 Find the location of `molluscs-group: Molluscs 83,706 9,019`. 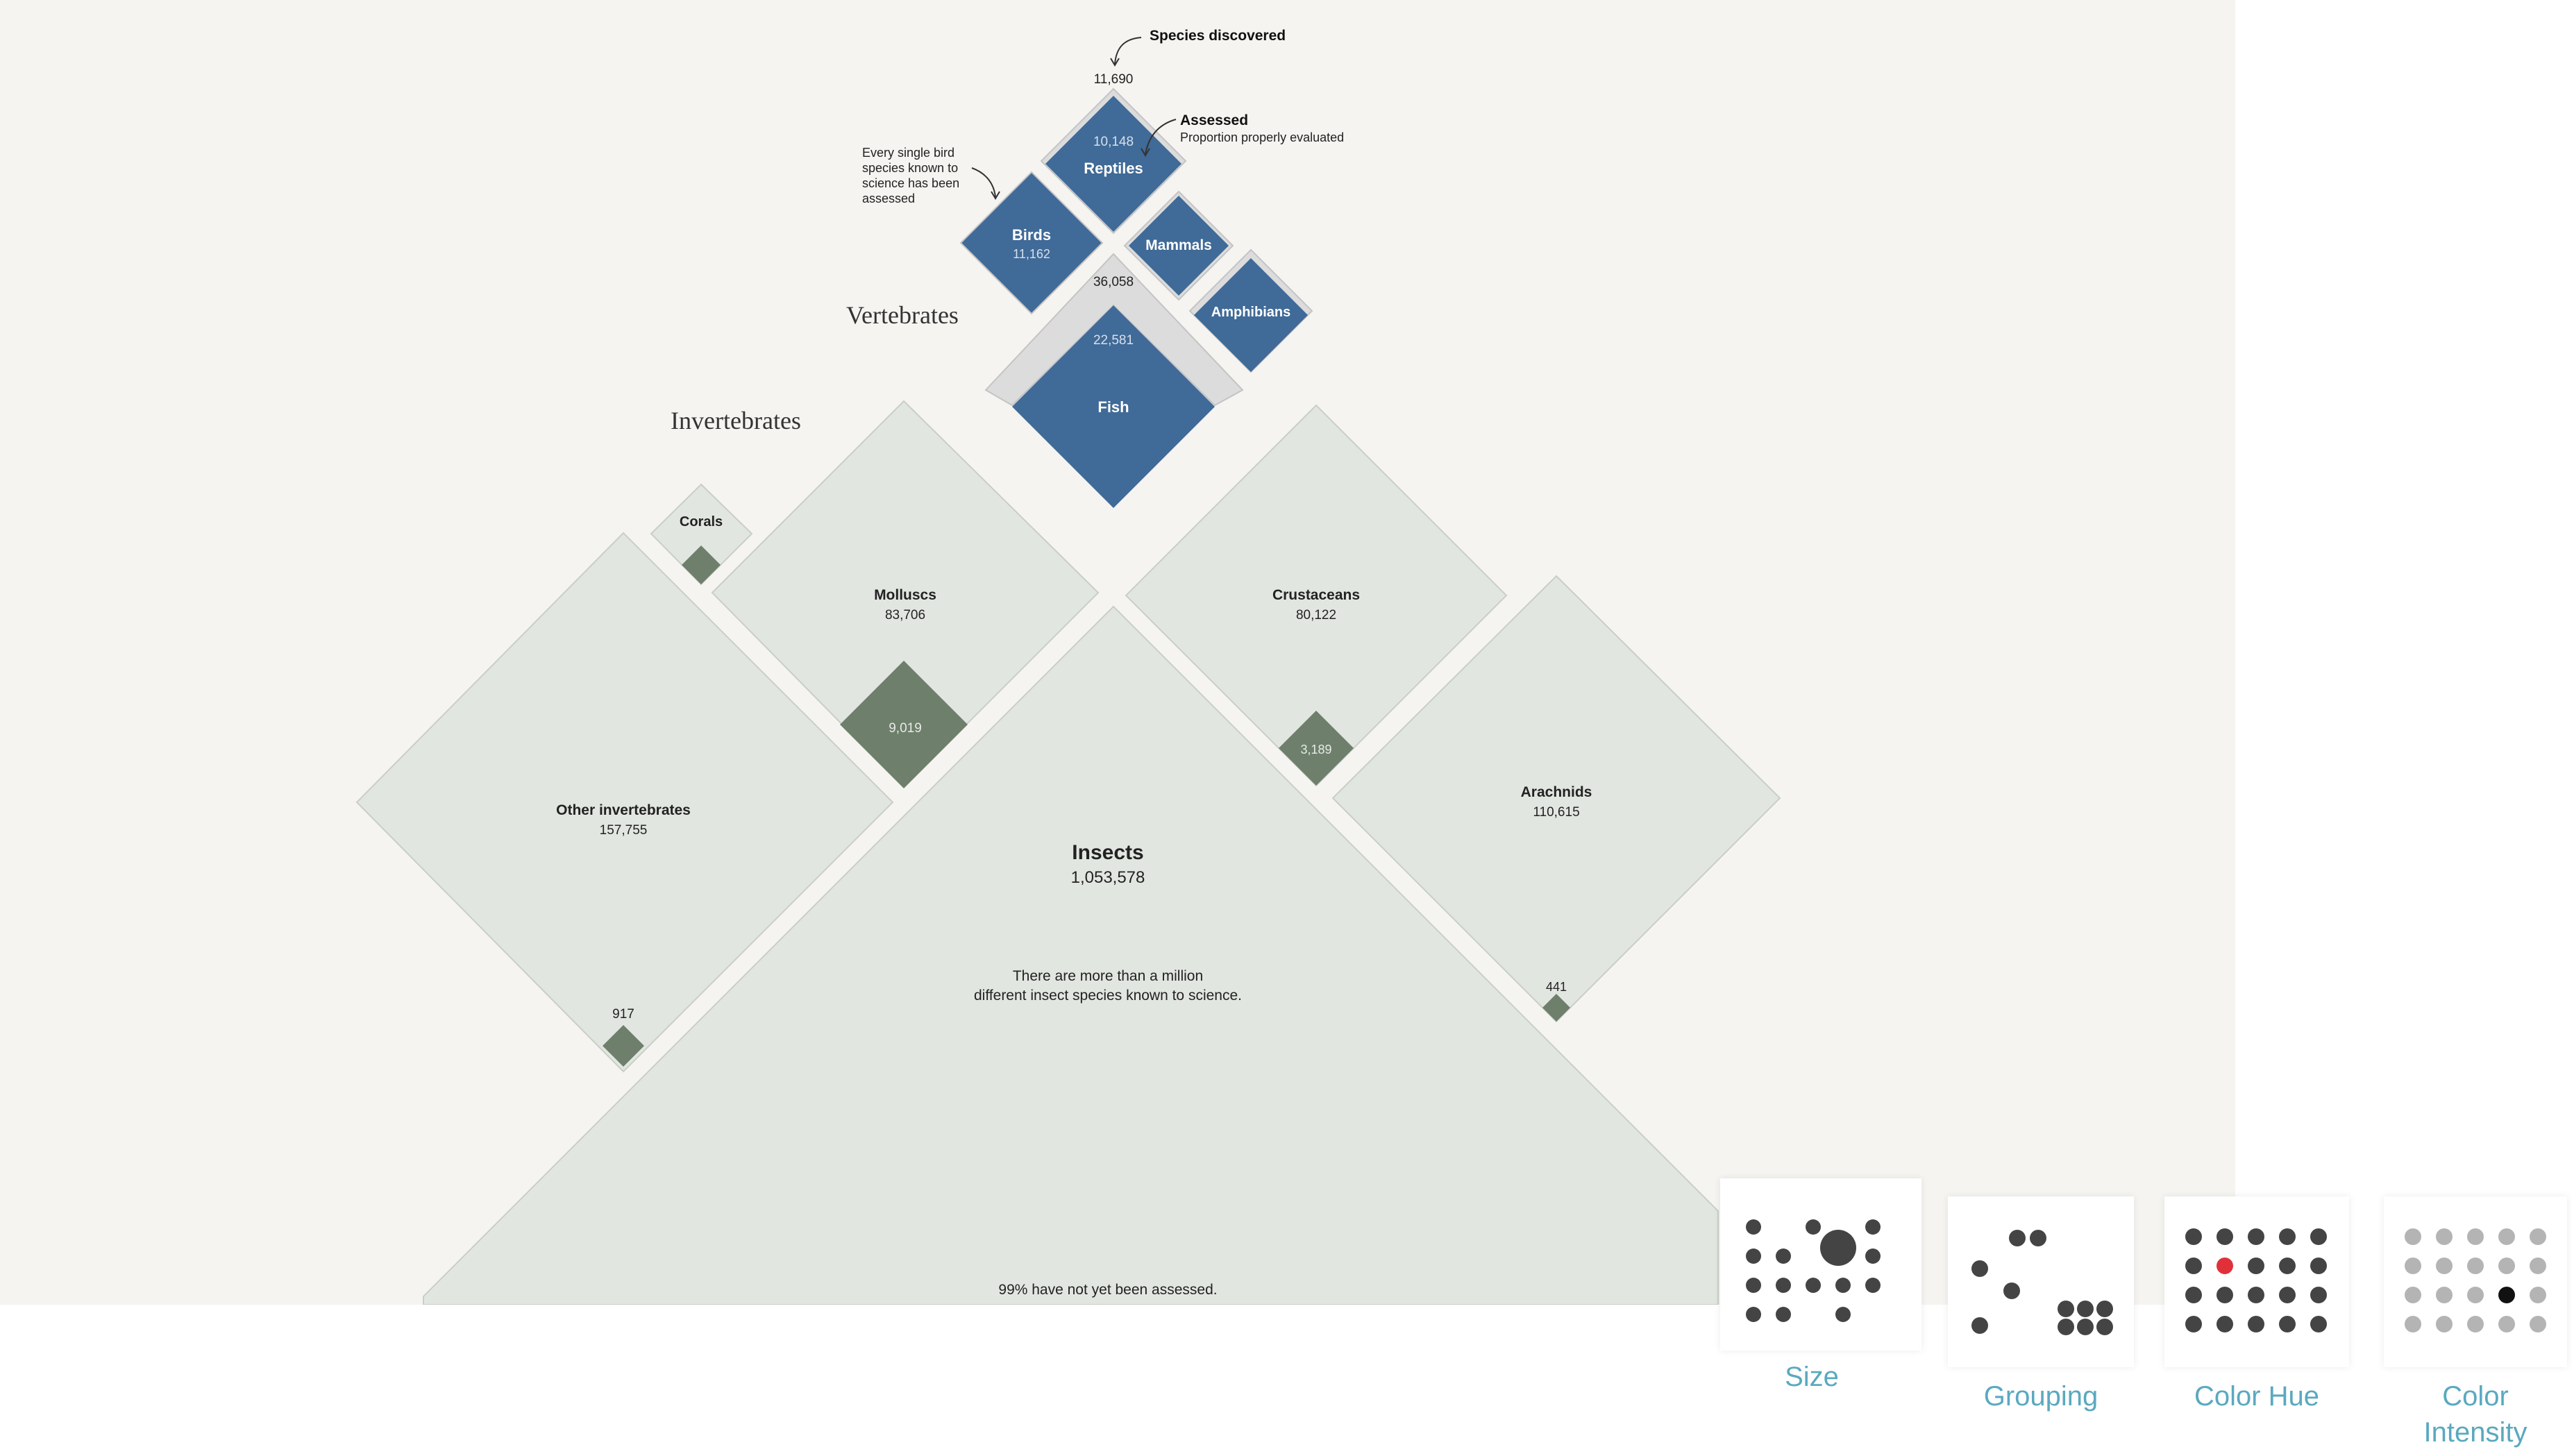

molluscs-group: Molluscs 83,706 9,019 is located at coordinates (905, 594).